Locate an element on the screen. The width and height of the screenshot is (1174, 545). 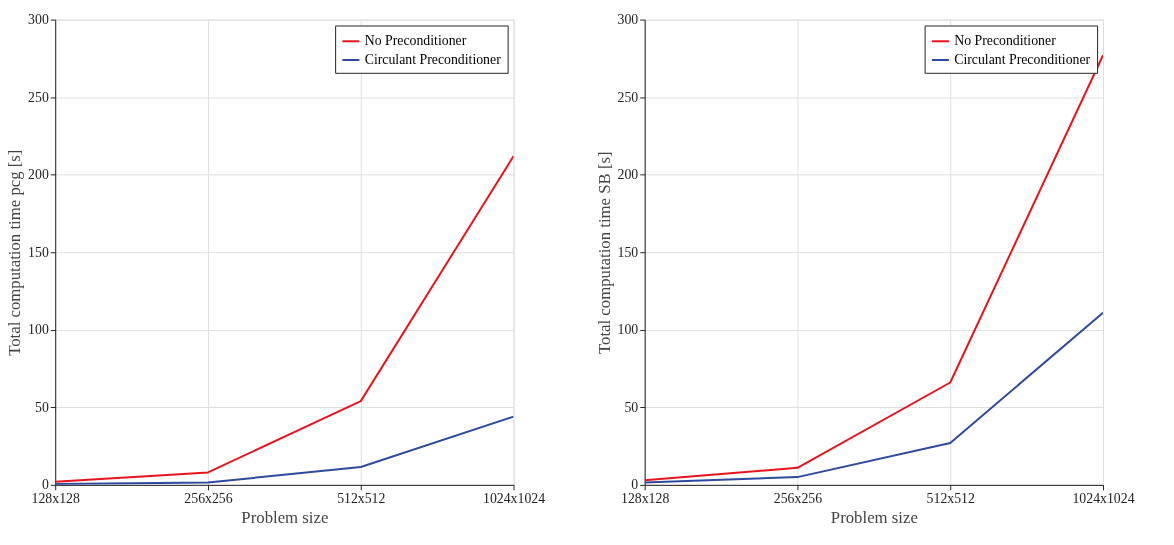
y-axis-title: Total computation time pcg [s] is located at coordinates (15, 252).